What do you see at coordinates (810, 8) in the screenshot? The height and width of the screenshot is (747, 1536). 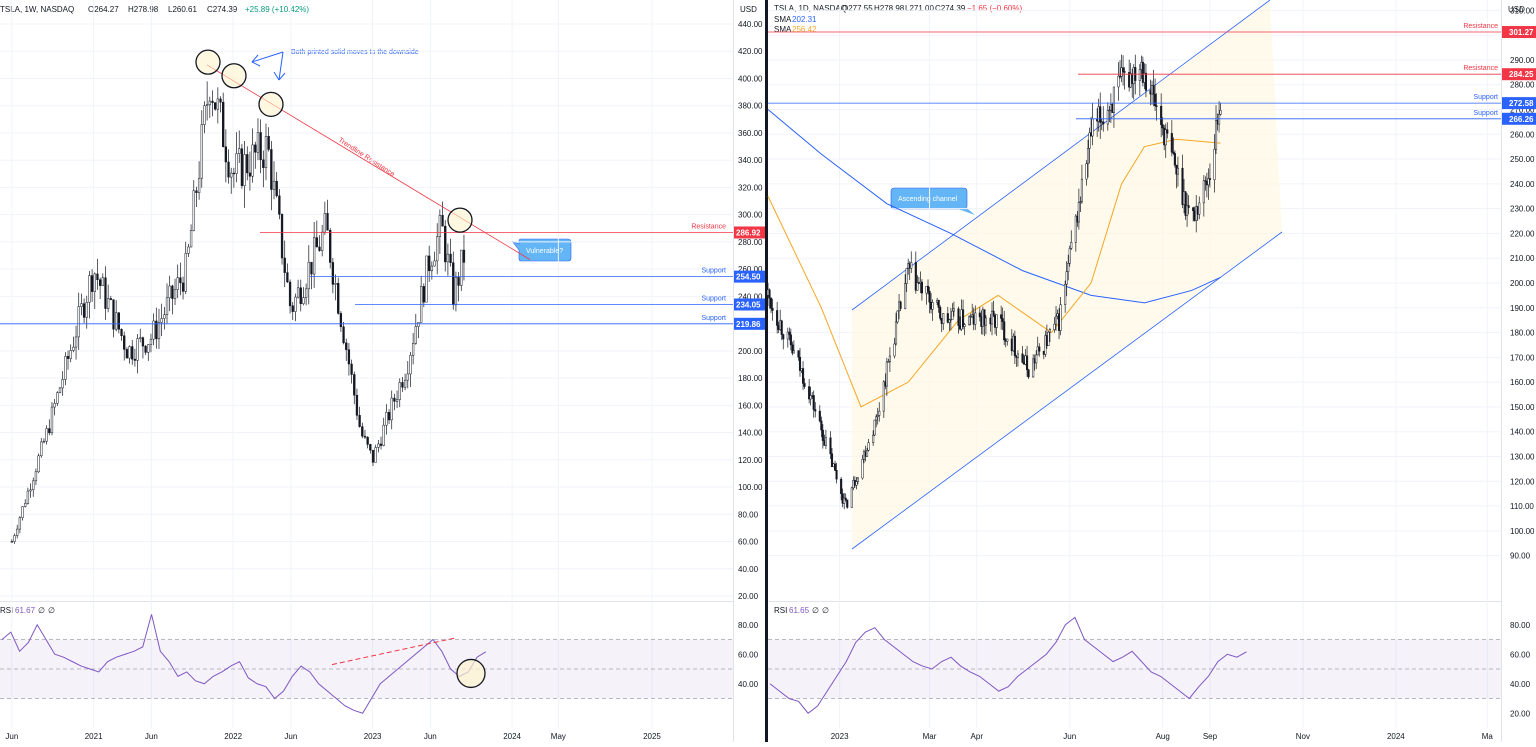 I see `right-symbol: TSLA, 1D, NASDAQ` at bounding box center [810, 8].